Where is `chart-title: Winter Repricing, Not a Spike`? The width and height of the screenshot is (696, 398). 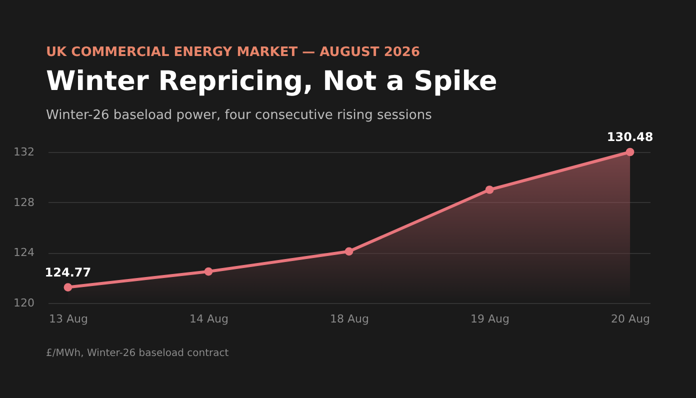 chart-title: Winter Repricing, Not a Spike is located at coordinates (272, 81).